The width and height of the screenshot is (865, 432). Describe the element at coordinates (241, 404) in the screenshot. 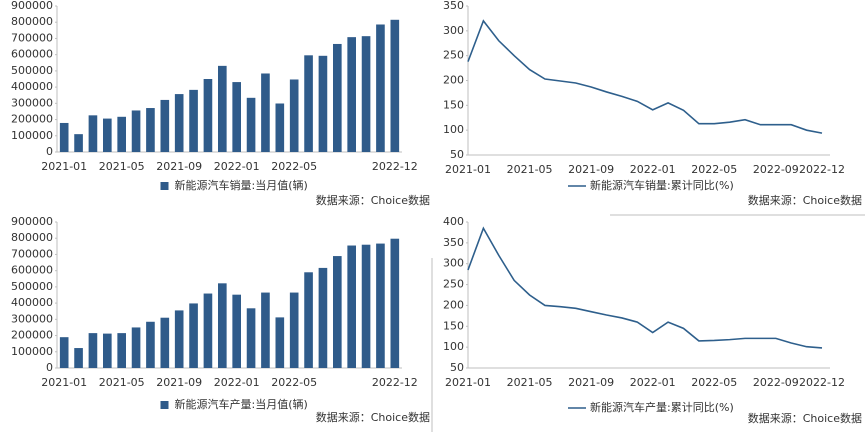

I see `legend-label: 新能源汽车产量:当月值(辆)` at that location.